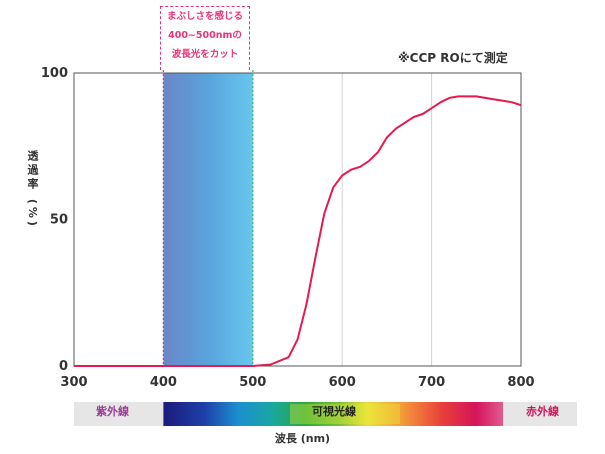  Describe the element at coordinates (252, 382) in the screenshot. I see `x-tick-500: 500` at that location.